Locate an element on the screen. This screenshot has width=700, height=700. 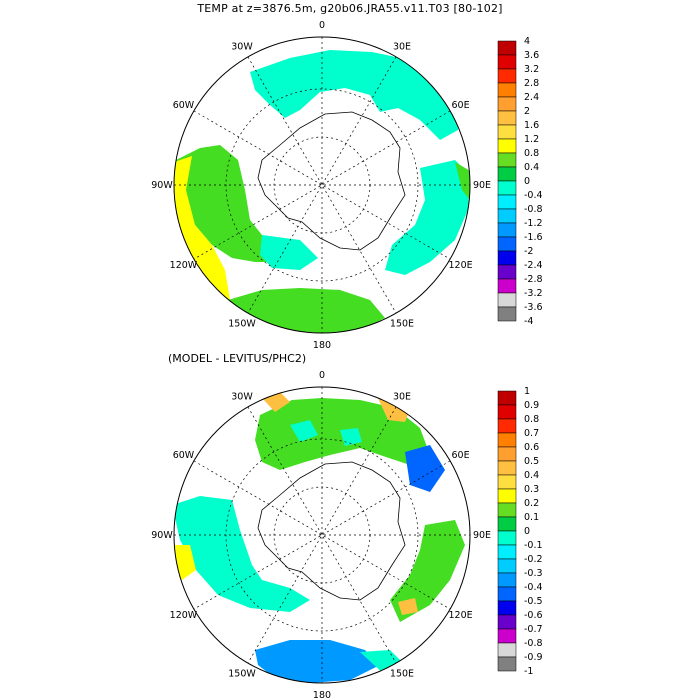
colorbar-label: 1.2 is located at coordinates (531, 139).